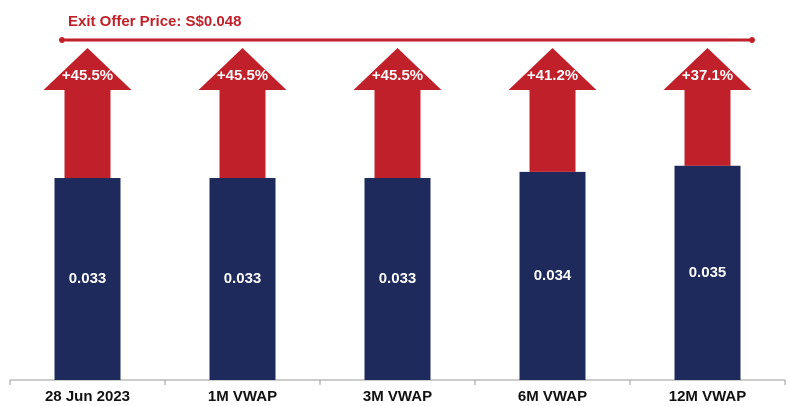 This screenshot has width=790, height=406. Describe the element at coordinates (708, 396) in the screenshot. I see `x-tick-label: 12M VWAP` at that location.